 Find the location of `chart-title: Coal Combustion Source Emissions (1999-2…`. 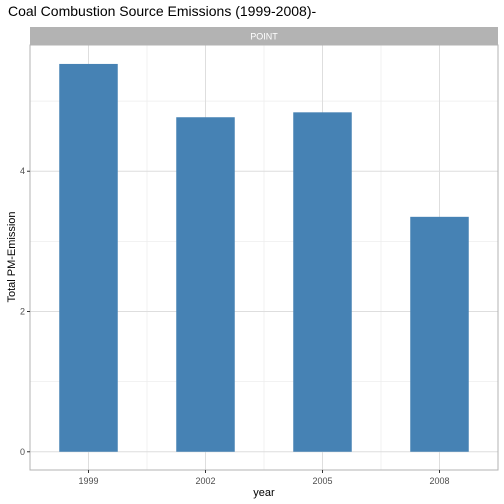

chart-title: Coal Combustion Source Emissions (1999-2… is located at coordinates (162, 11).